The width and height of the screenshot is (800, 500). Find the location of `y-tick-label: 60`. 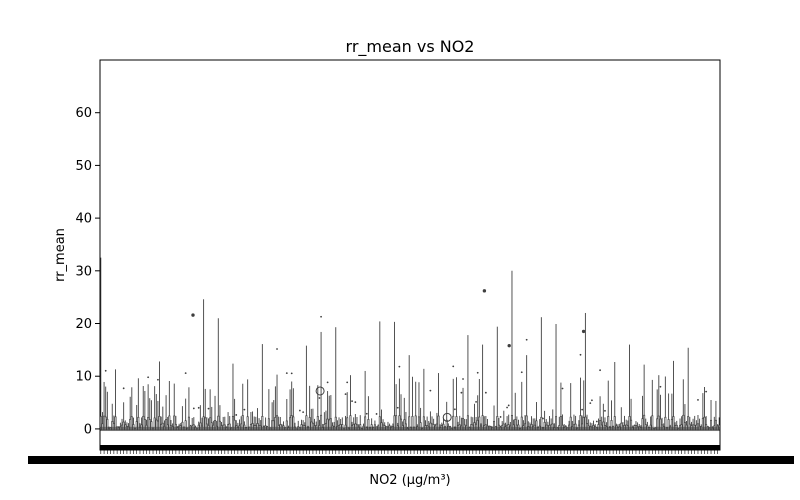

y-tick-label: 60 is located at coordinates (83, 113).